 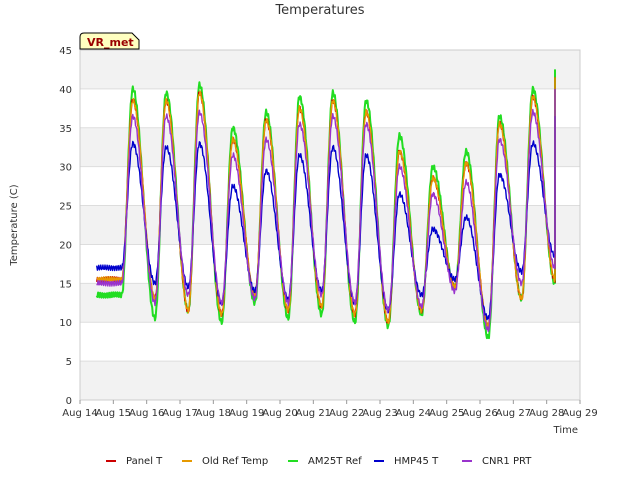 What do you see at coordinates (235, 461) in the screenshot?
I see `legend-label: Old Ref Temp` at bounding box center [235, 461].